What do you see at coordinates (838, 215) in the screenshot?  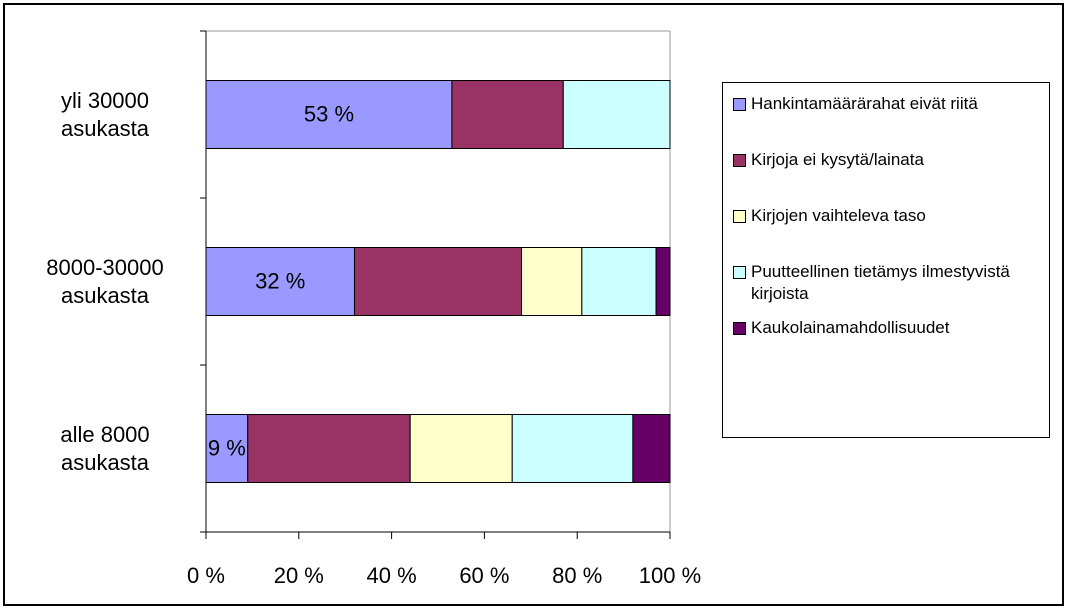 I see `legend-label: Kirjojen vaihteleva taso` at bounding box center [838, 215].